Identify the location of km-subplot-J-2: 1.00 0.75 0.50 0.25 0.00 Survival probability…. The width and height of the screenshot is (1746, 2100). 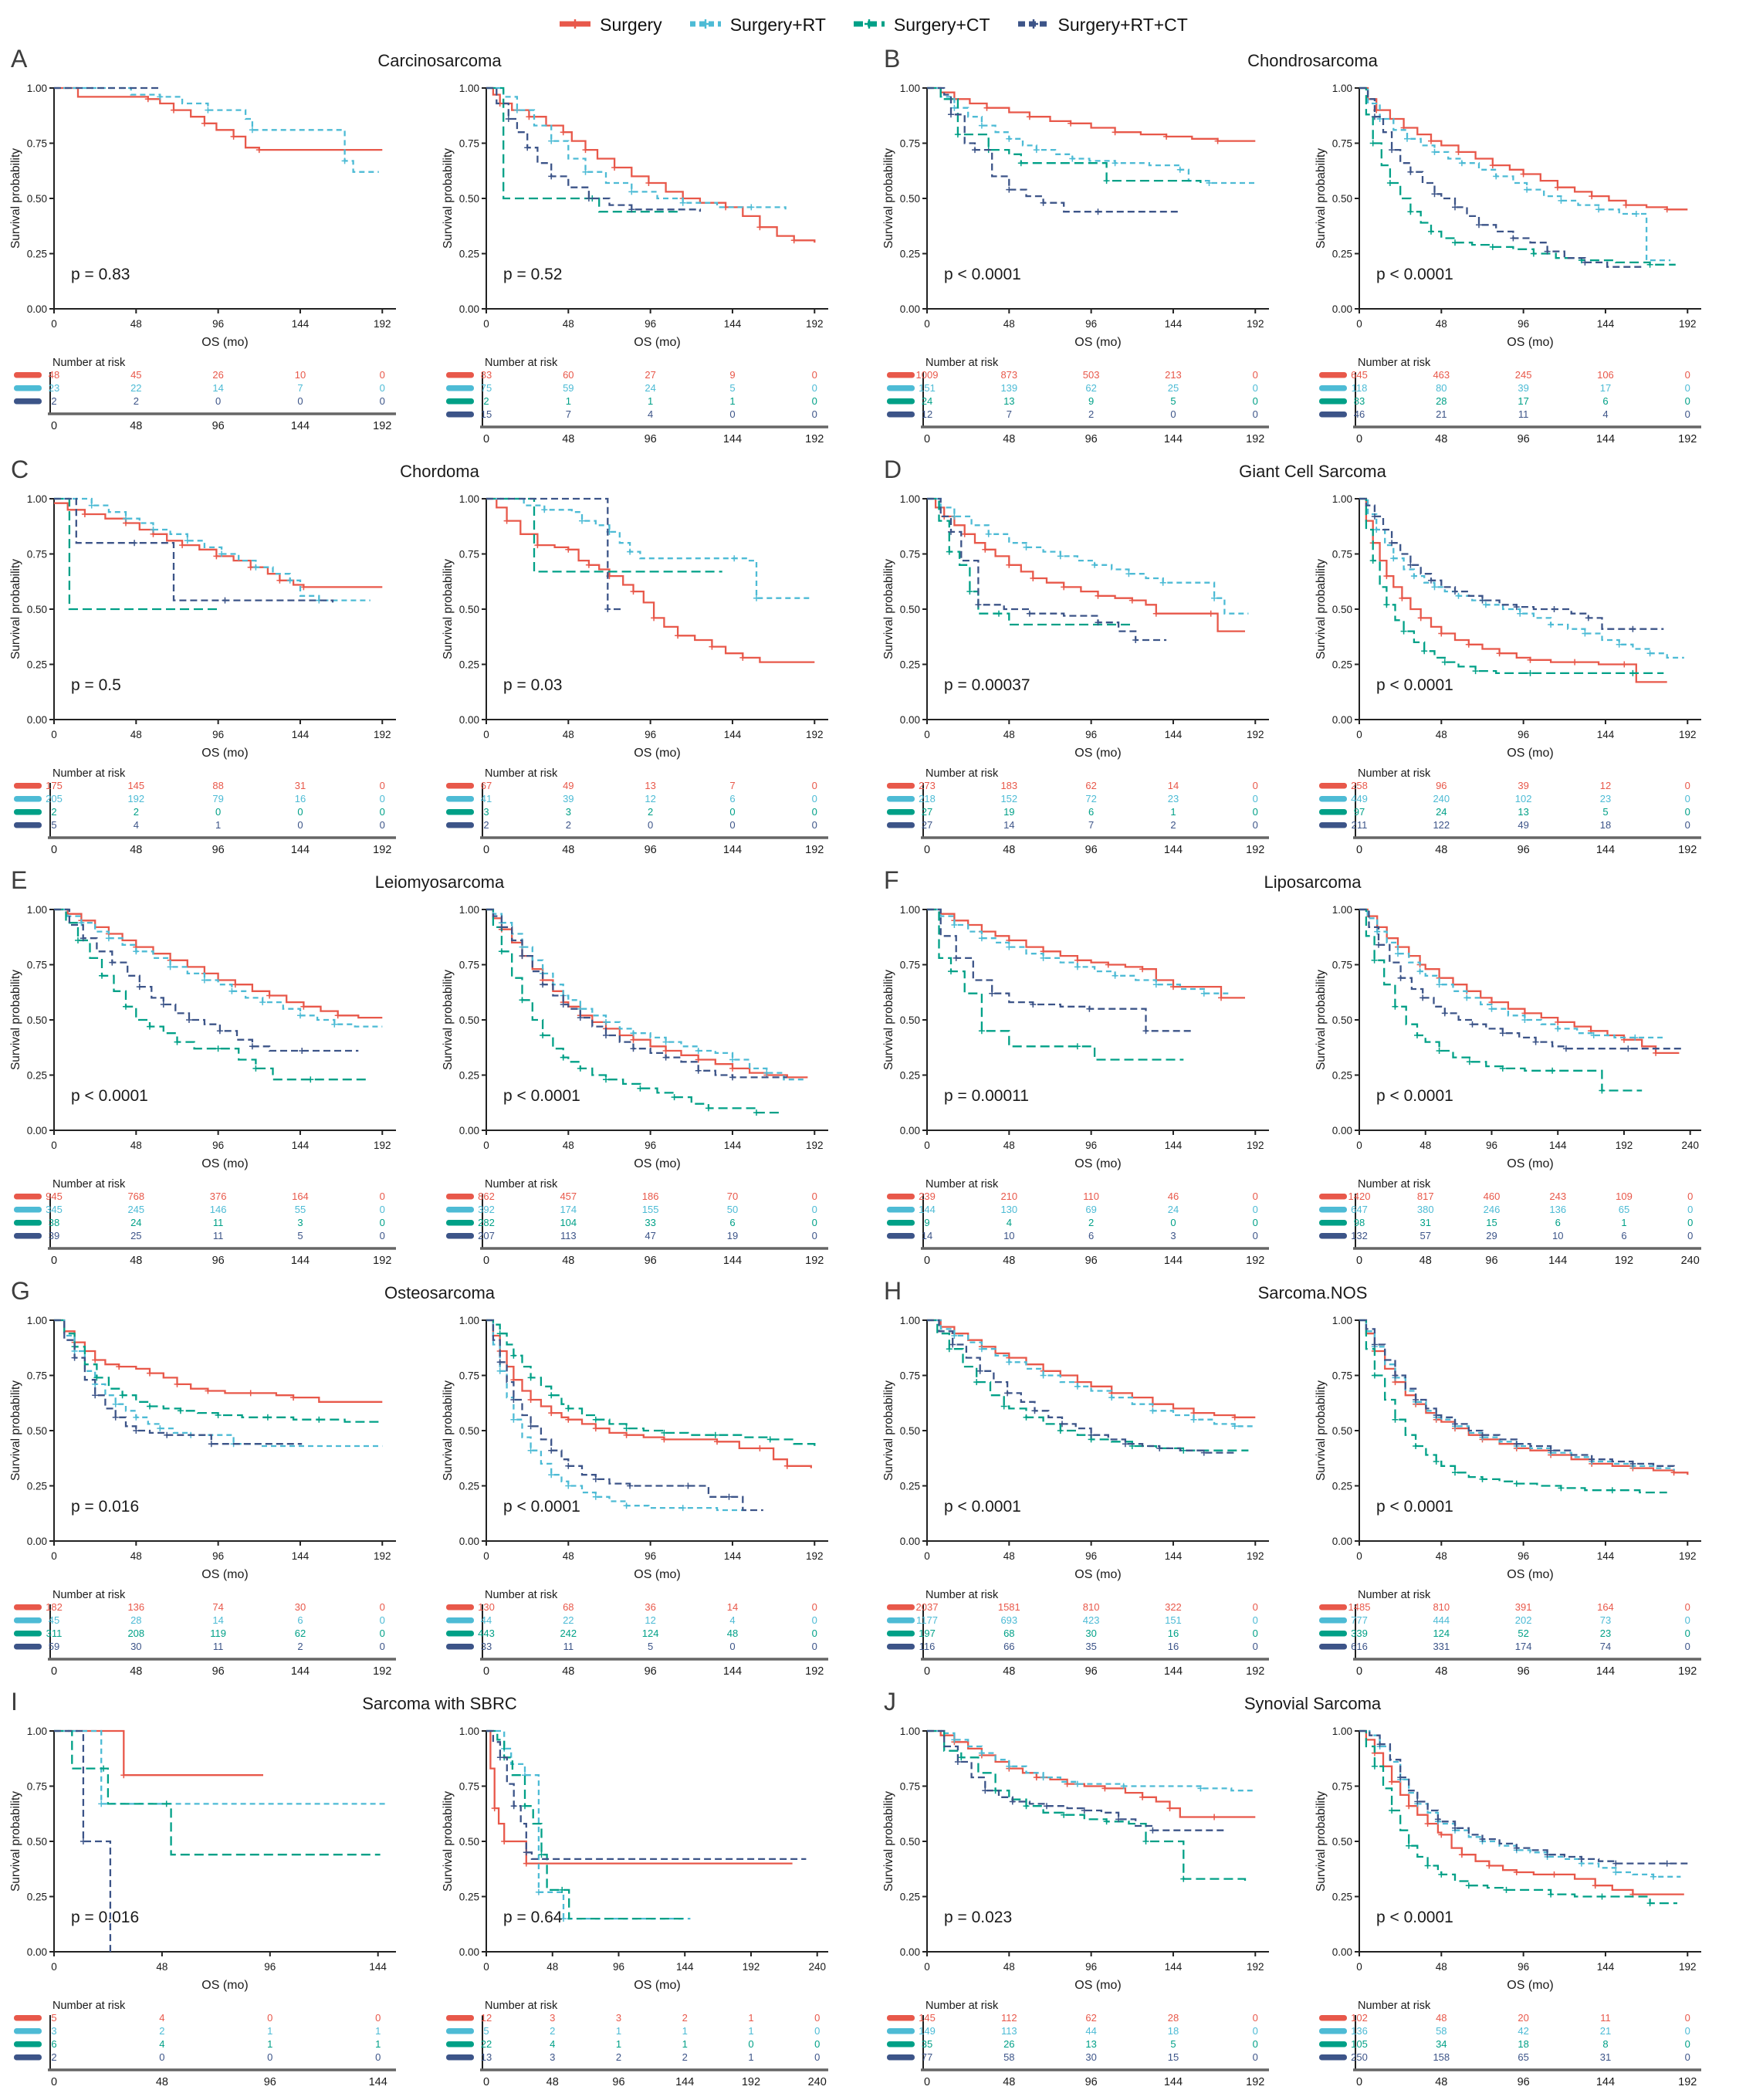
(1508, 1907).